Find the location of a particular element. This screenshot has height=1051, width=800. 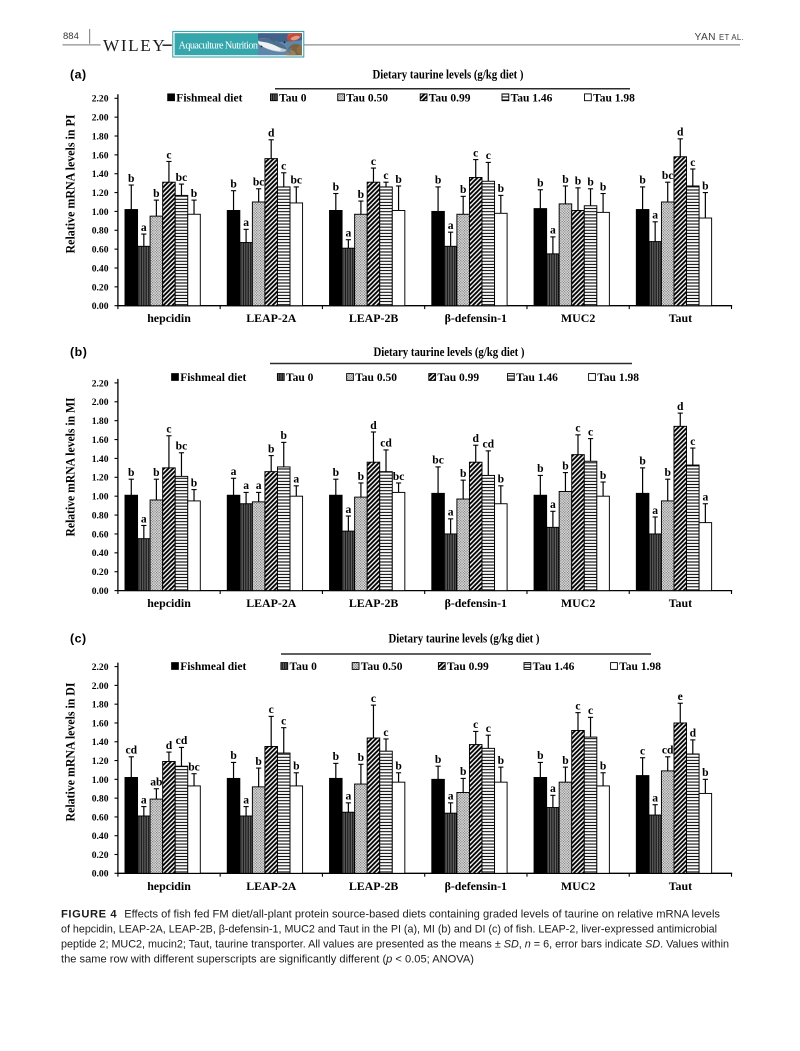

svg-text: MUC2 is located at coordinates (578, 318).